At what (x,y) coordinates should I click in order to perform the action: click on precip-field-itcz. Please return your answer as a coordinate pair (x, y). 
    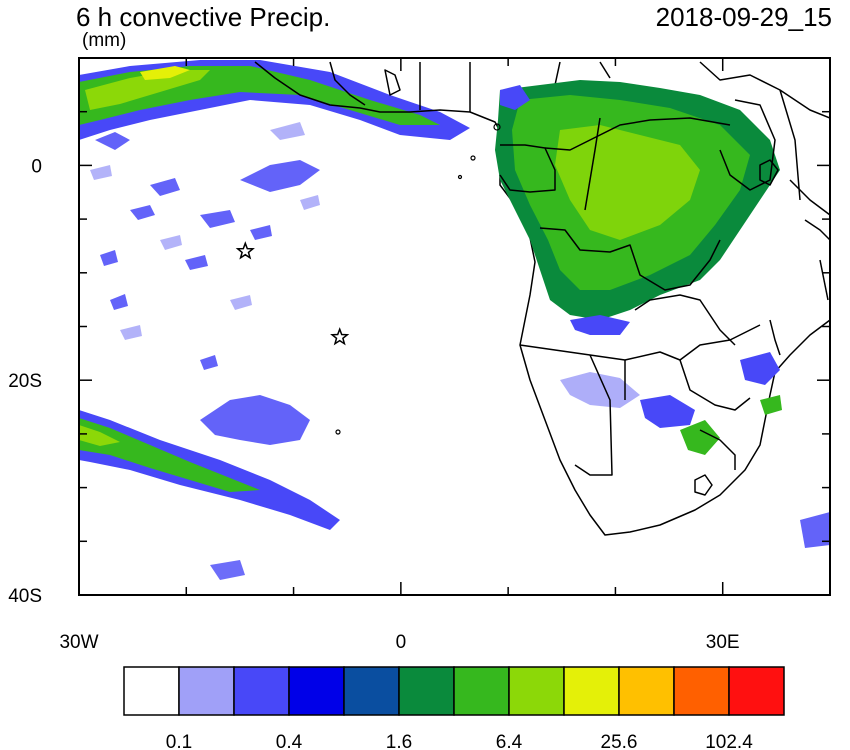
    Looking at the image, I should click on (274, 100).